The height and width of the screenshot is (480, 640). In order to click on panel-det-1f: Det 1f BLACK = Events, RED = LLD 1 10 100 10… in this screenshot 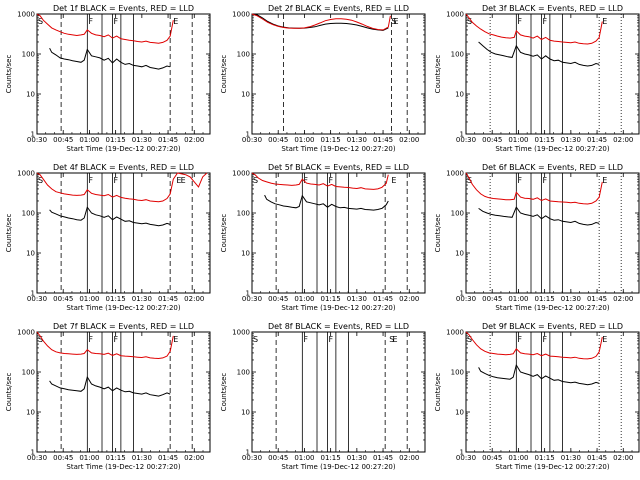, I will do `click(108, 78)`.